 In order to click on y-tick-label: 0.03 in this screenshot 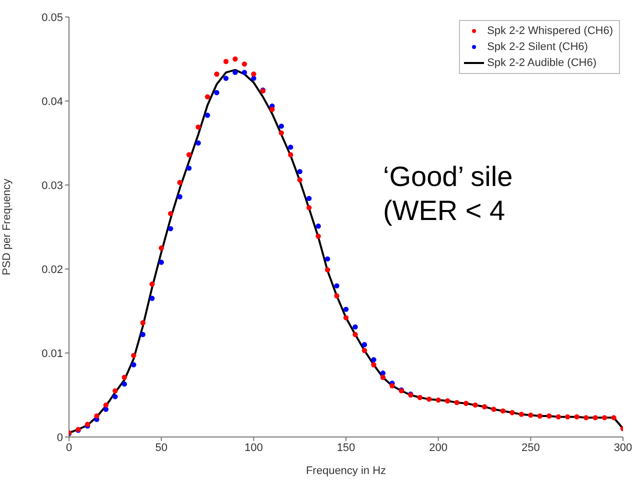, I will do `click(52, 186)`.